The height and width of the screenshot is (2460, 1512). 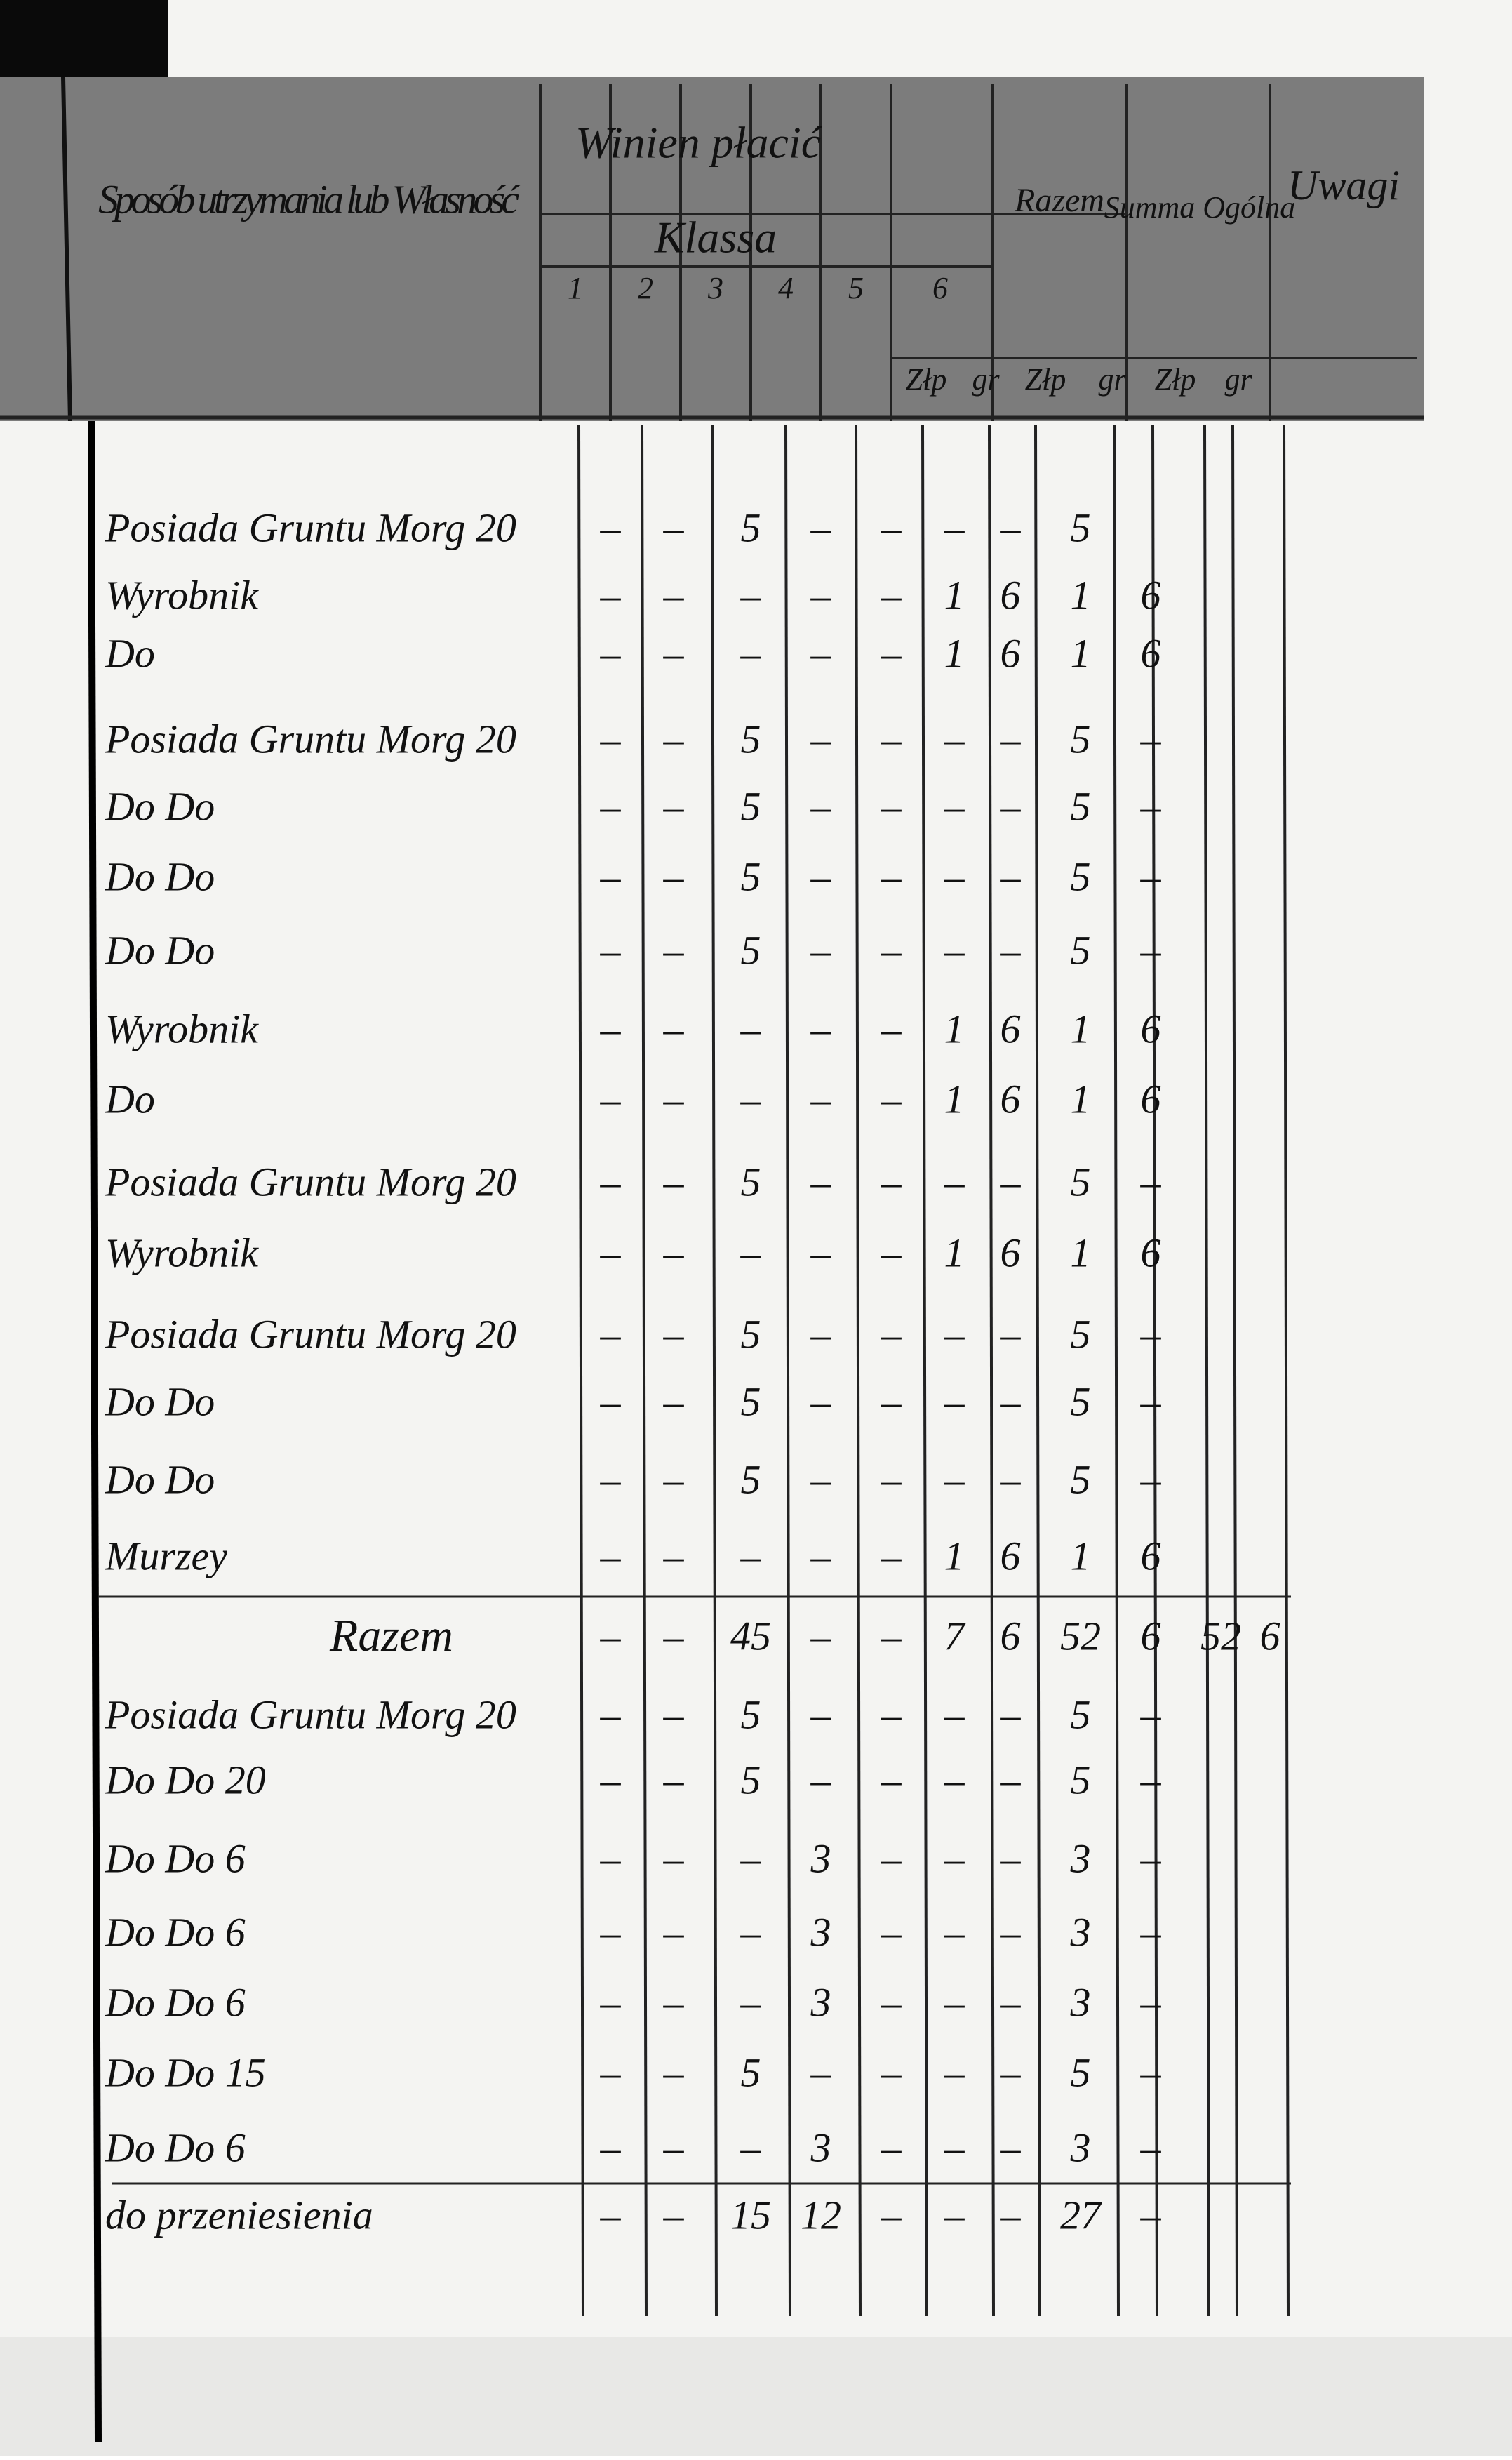 I want to click on header-rule, so click(x=66, y=249).